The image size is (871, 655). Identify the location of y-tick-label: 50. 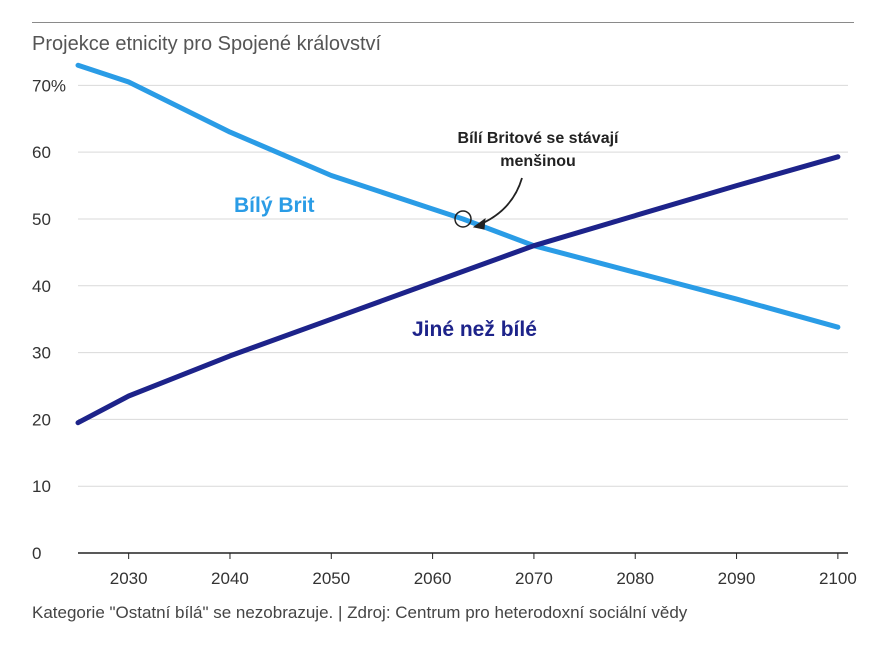
(41, 219).